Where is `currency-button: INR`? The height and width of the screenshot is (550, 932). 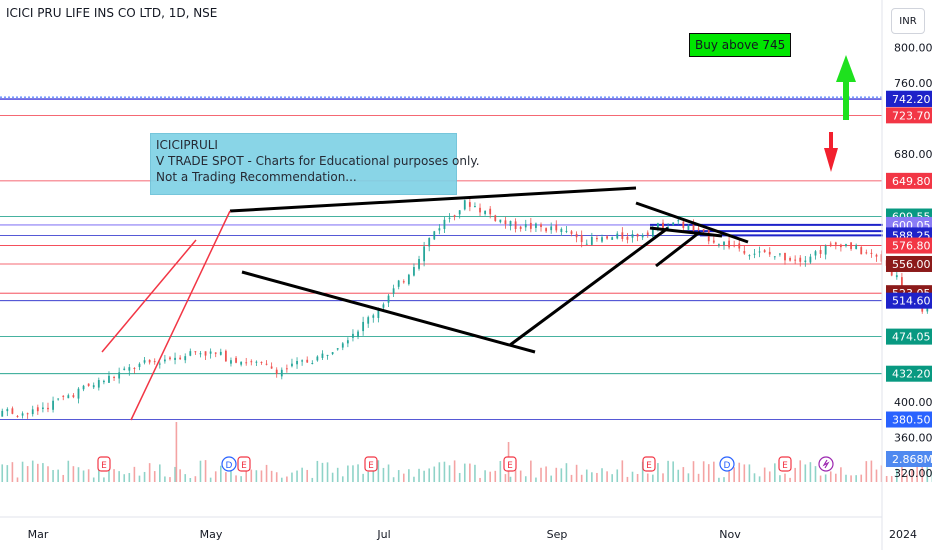 currency-button: INR is located at coordinates (908, 21).